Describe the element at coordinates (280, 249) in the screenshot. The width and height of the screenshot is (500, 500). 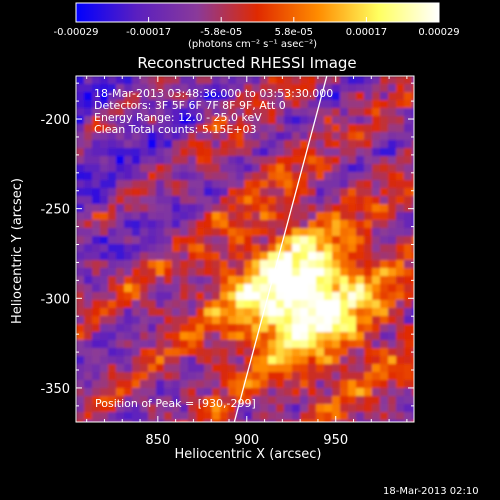
I see `solar-limb-line` at that location.